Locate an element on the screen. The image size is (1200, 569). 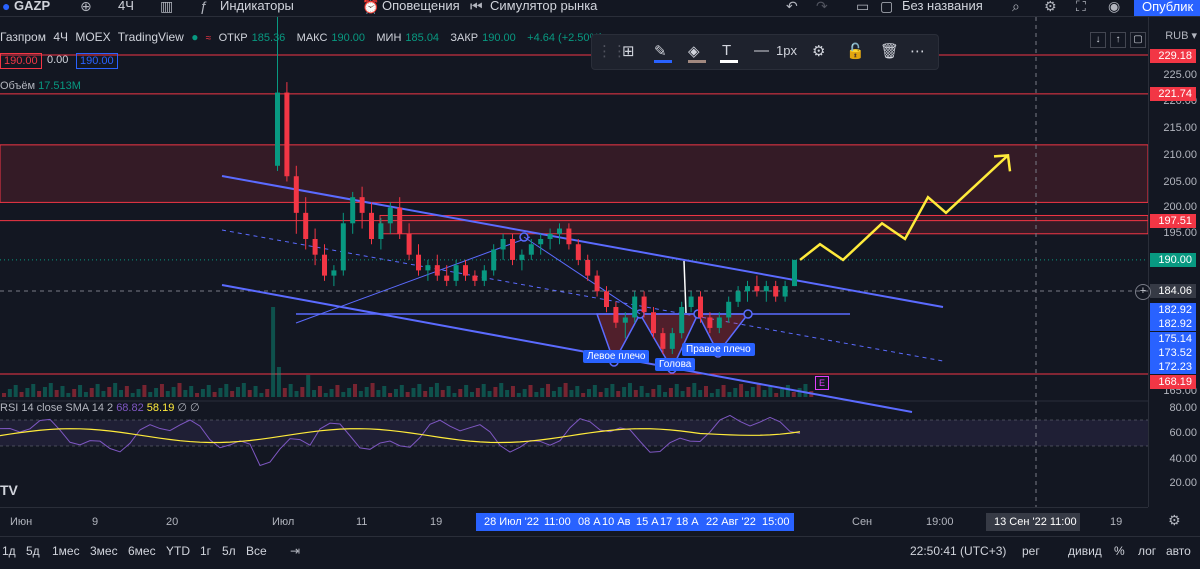
date-range-icon: ⇥ is located at coordinates (295, 551).